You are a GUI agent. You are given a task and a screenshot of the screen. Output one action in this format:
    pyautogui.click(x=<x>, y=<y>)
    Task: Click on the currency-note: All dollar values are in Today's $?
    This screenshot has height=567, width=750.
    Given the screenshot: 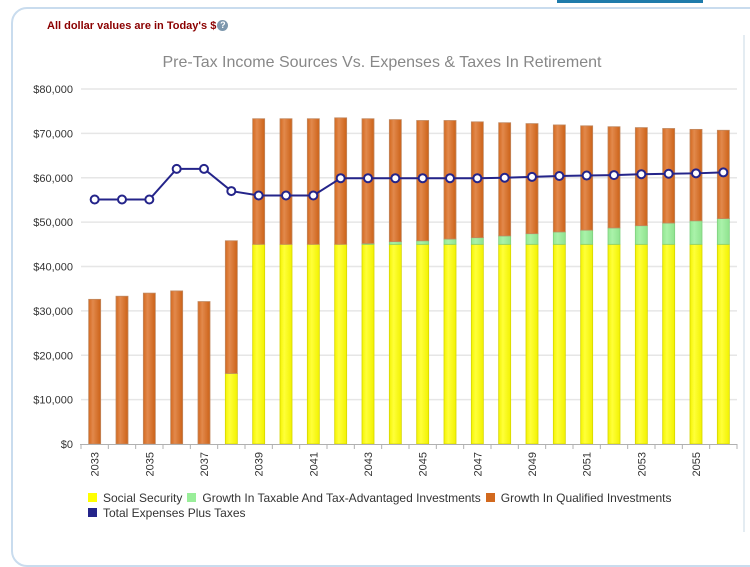 What is the action you would take?
    pyautogui.click(x=138, y=26)
    